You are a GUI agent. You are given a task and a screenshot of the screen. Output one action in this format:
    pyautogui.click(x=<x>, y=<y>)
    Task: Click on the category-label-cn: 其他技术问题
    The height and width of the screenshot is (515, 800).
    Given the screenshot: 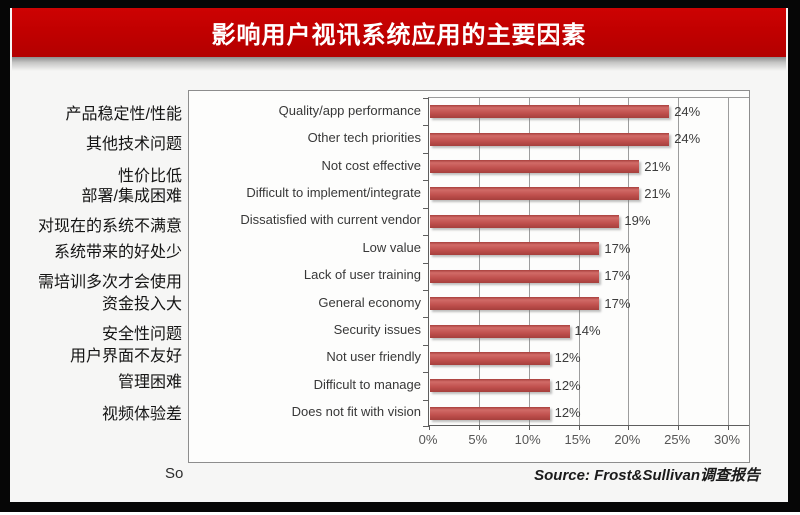 What is the action you would take?
    pyautogui.click(x=133, y=144)
    